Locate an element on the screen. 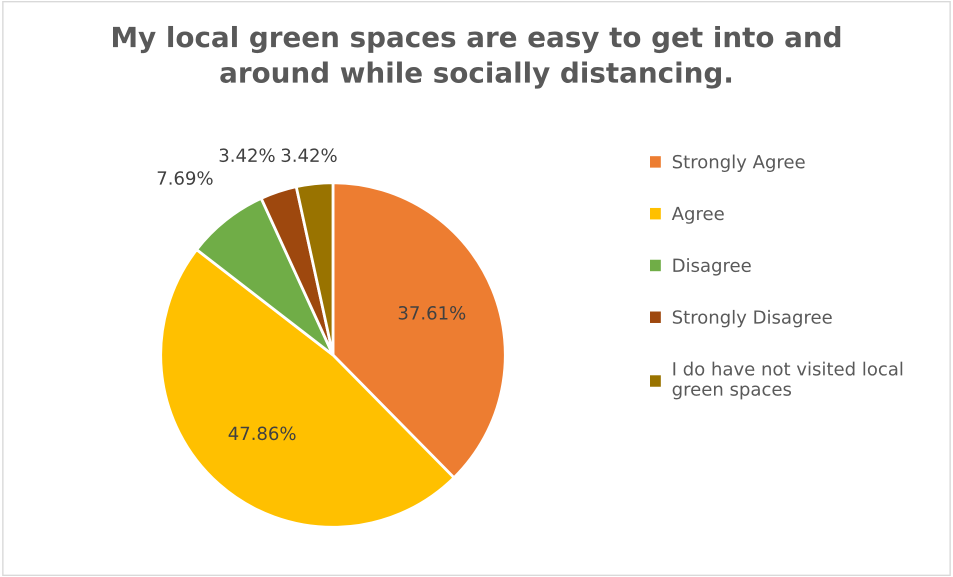  legend-label: Strongly Agree is located at coordinates (738, 163).